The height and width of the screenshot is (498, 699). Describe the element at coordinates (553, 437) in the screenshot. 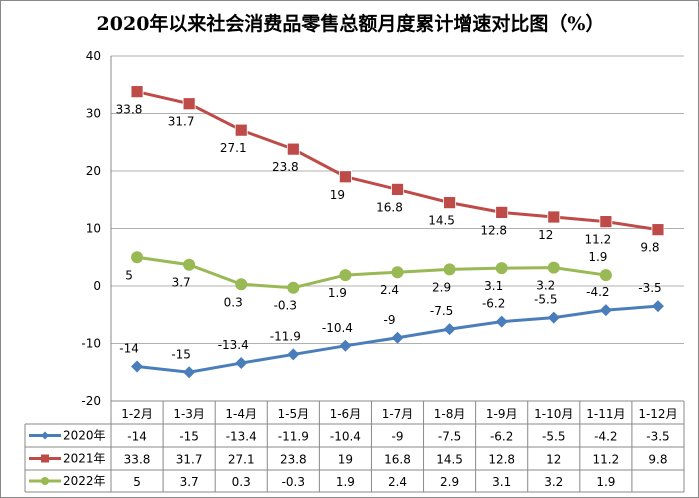

I see `table-cell: -5.5` at that location.